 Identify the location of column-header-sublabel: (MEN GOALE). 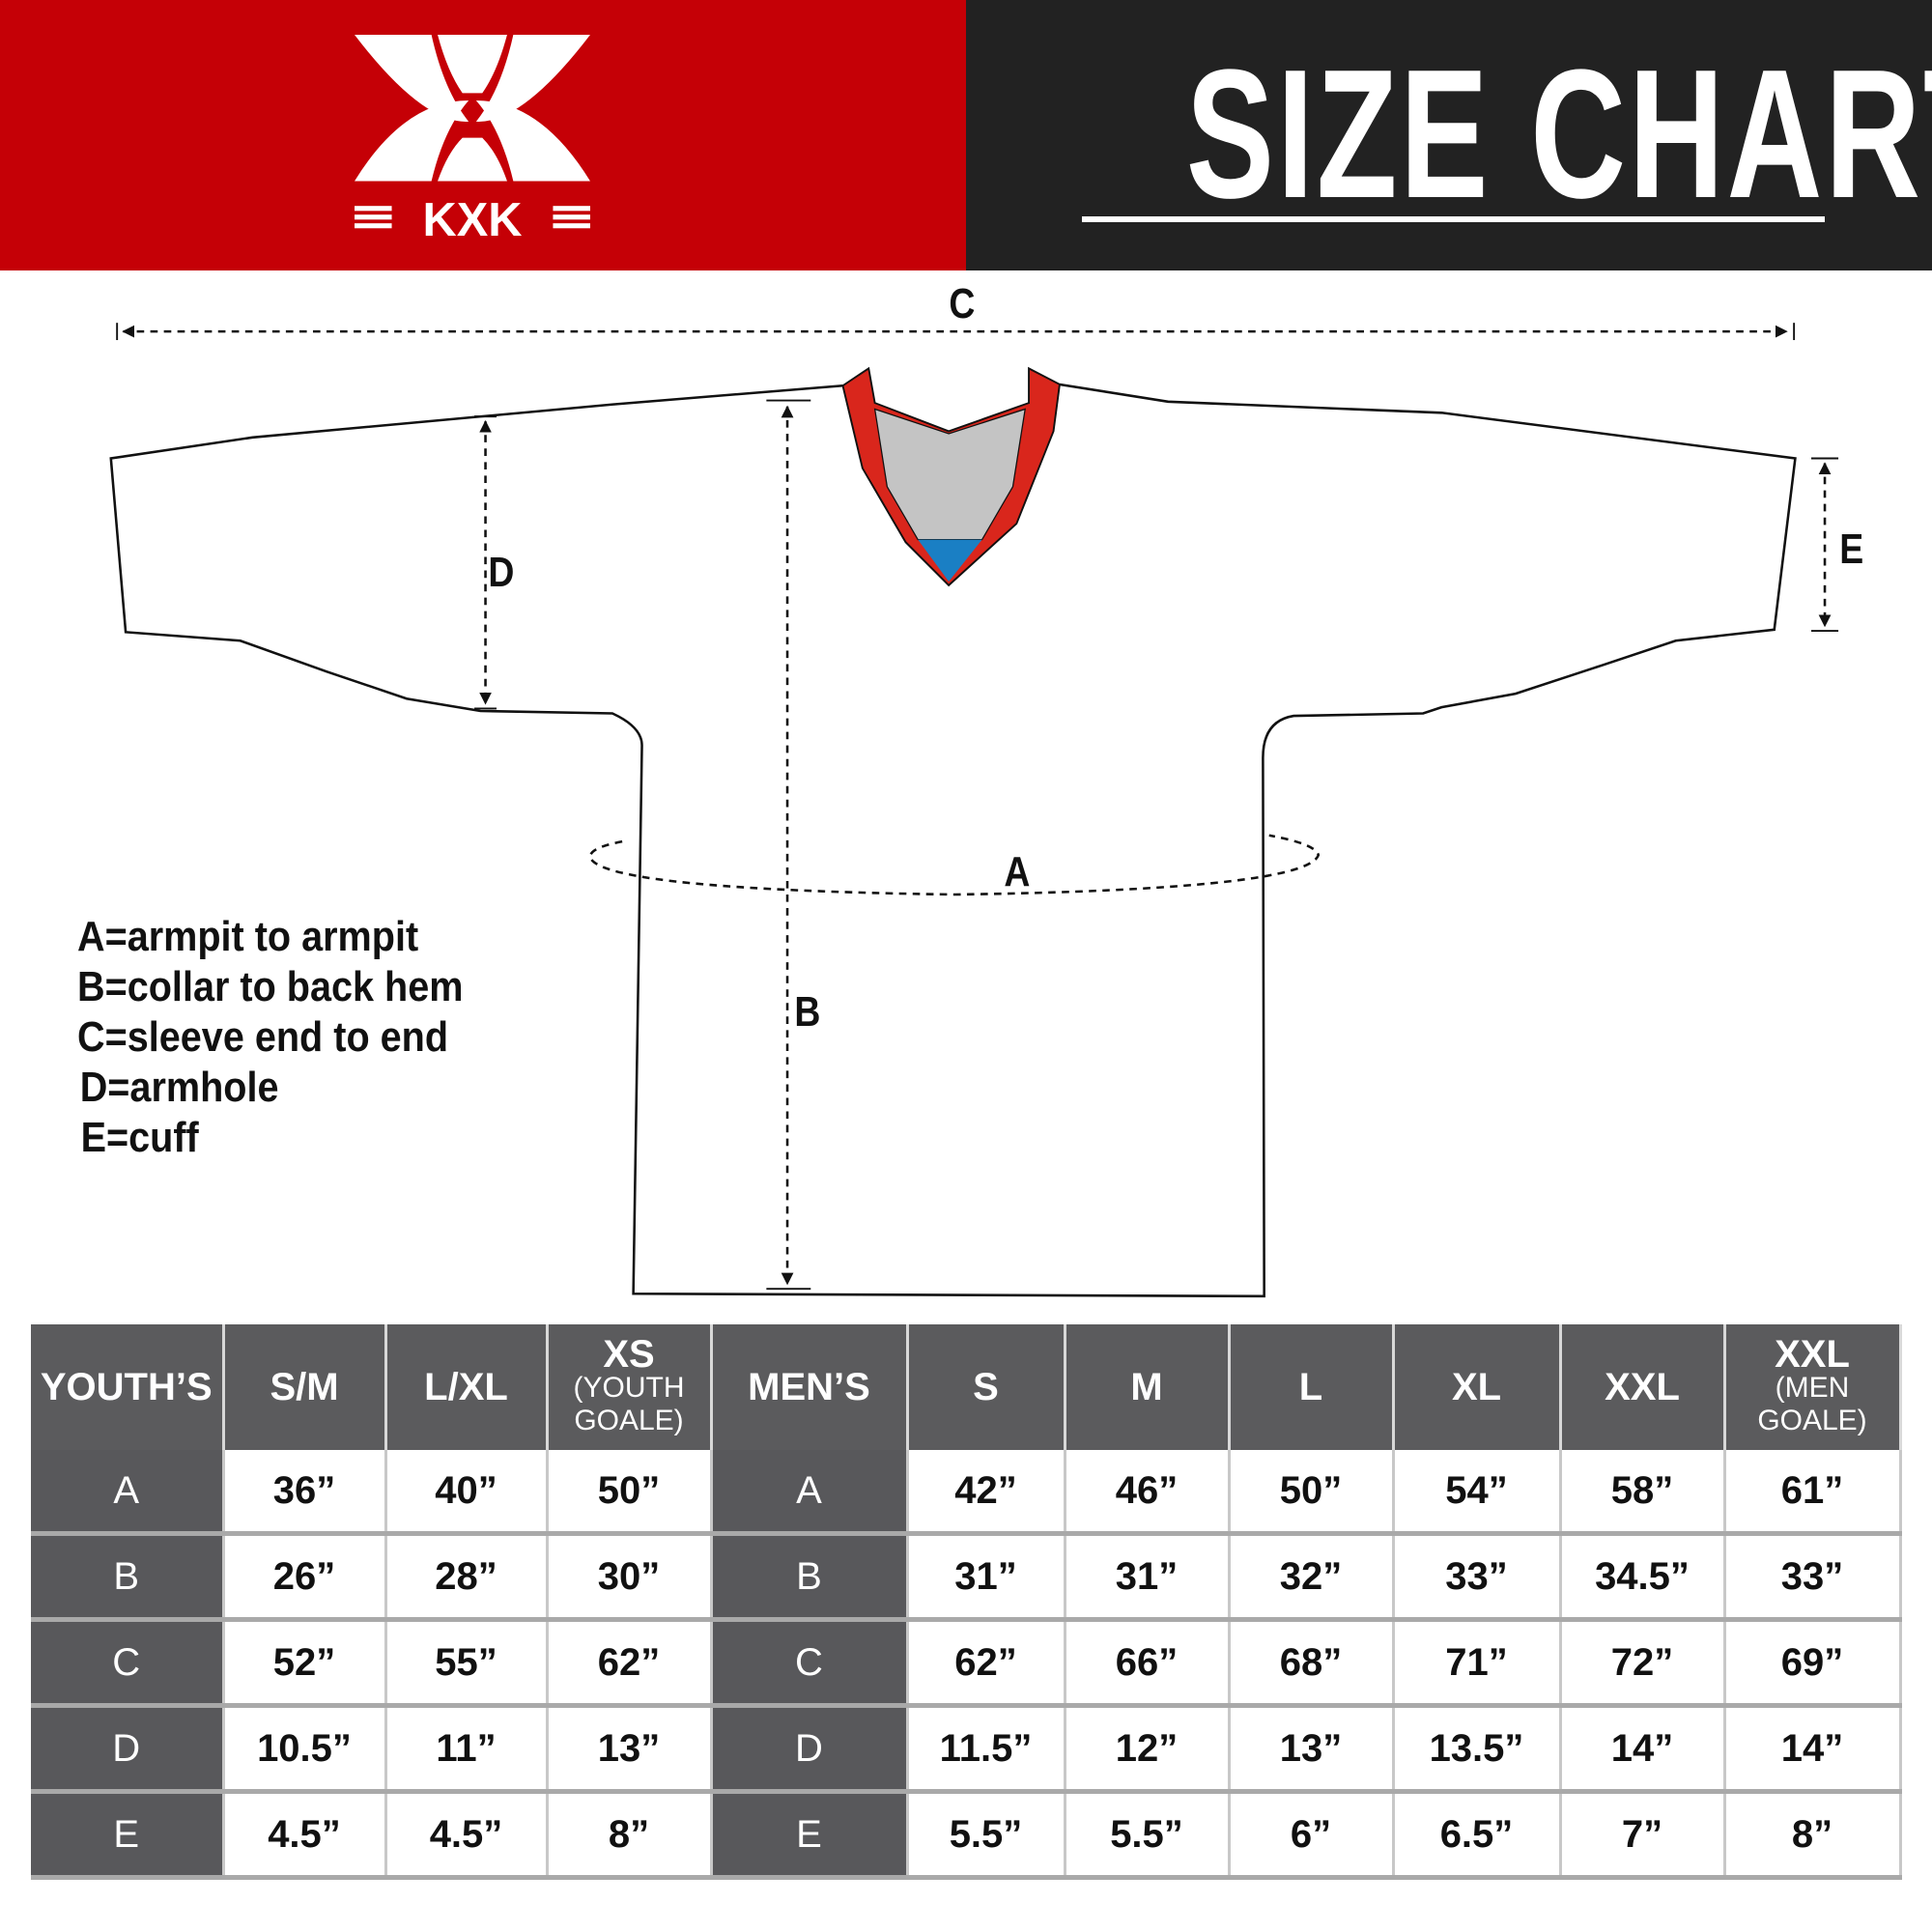
(1812, 1404).